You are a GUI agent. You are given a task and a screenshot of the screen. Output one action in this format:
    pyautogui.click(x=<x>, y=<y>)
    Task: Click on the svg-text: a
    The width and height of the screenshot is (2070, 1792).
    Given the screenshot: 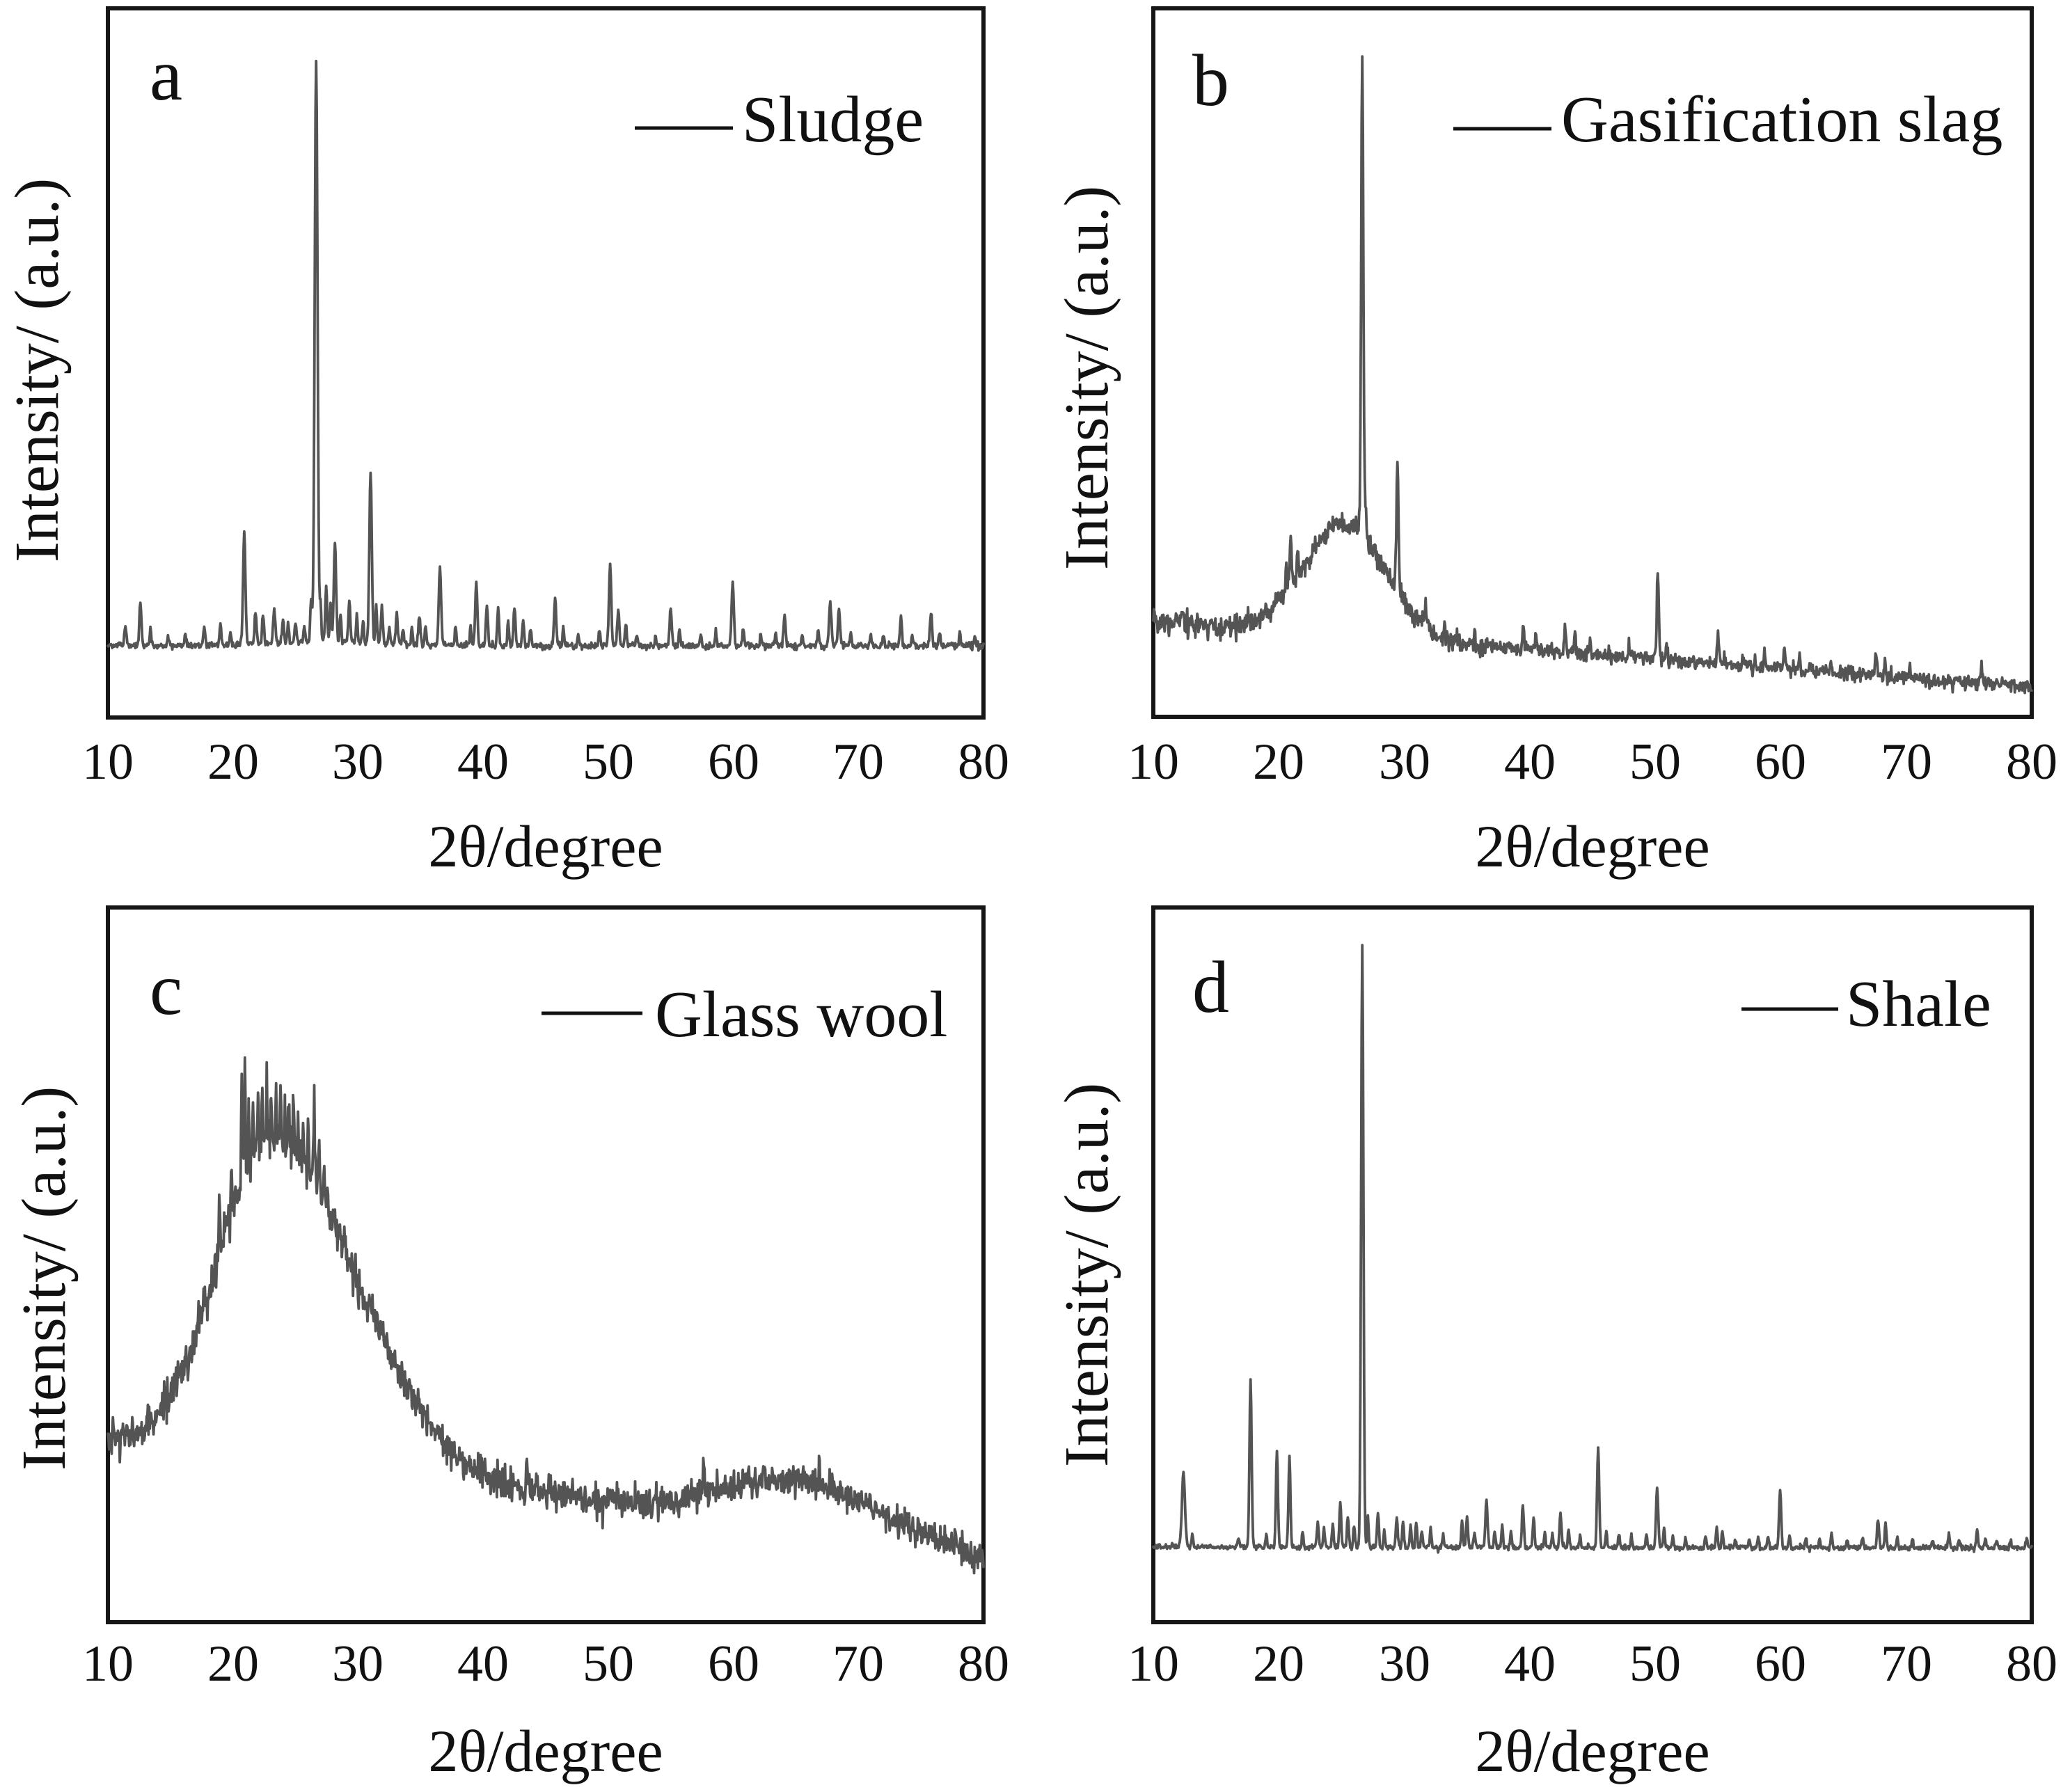 What is the action you would take?
    pyautogui.click(x=166, y=75)
    